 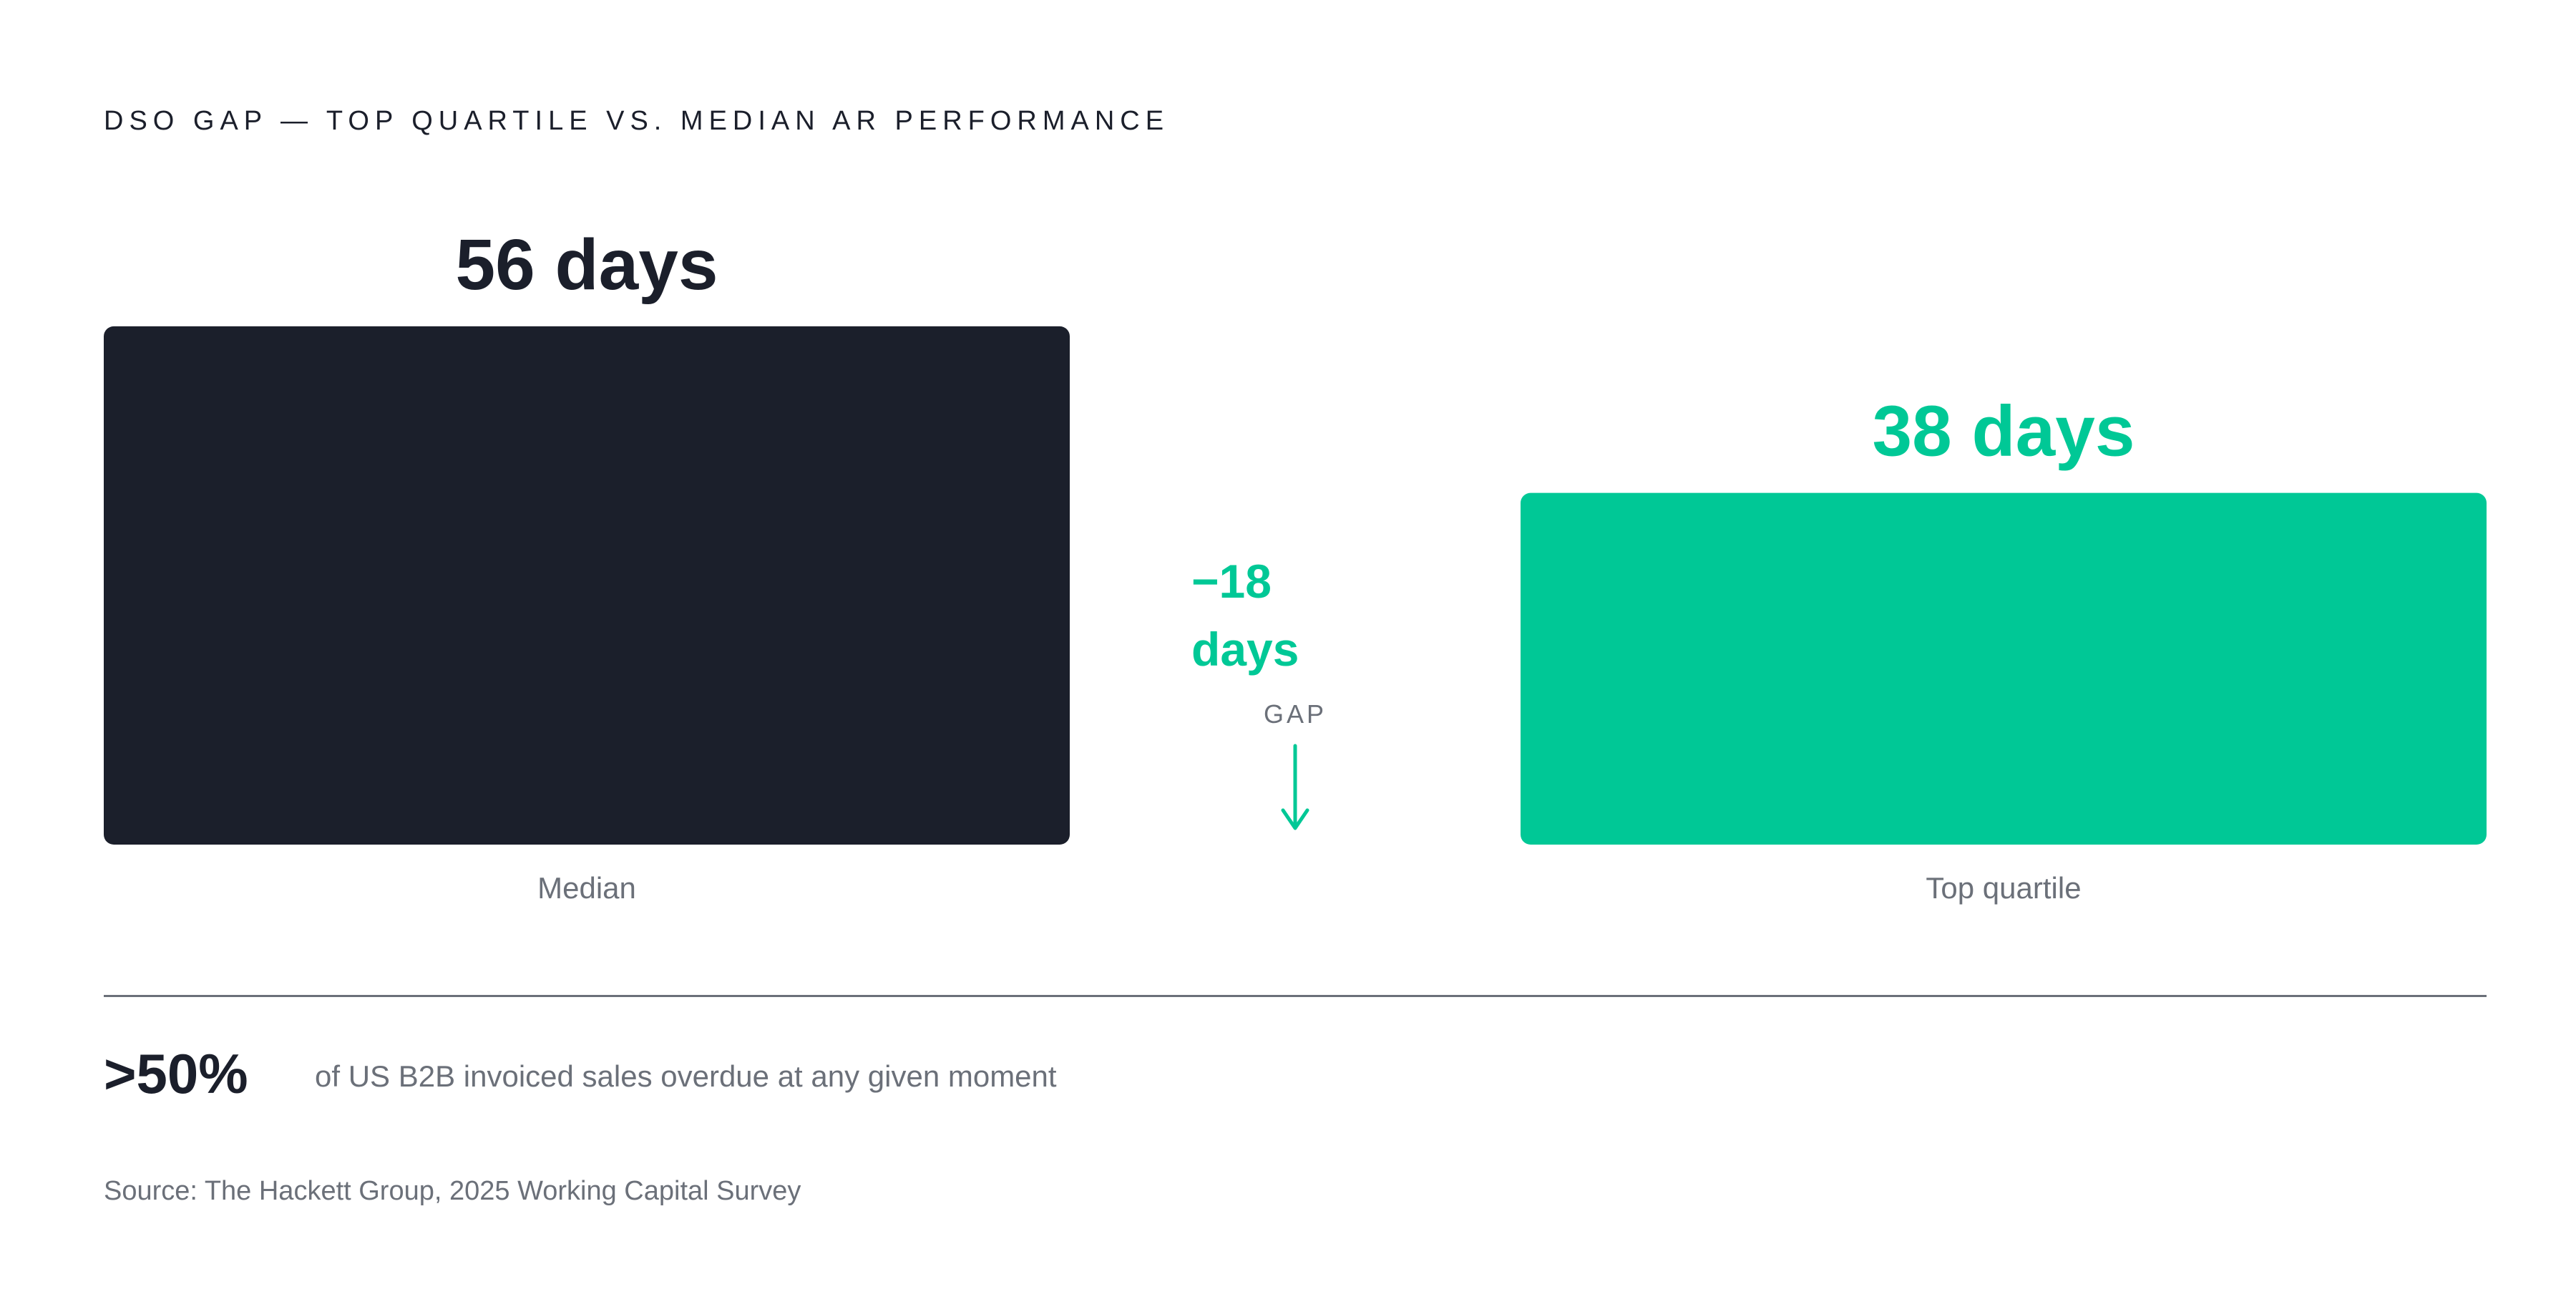 I want to click on gap-unit-label: days, so click(x=1245, y=650).